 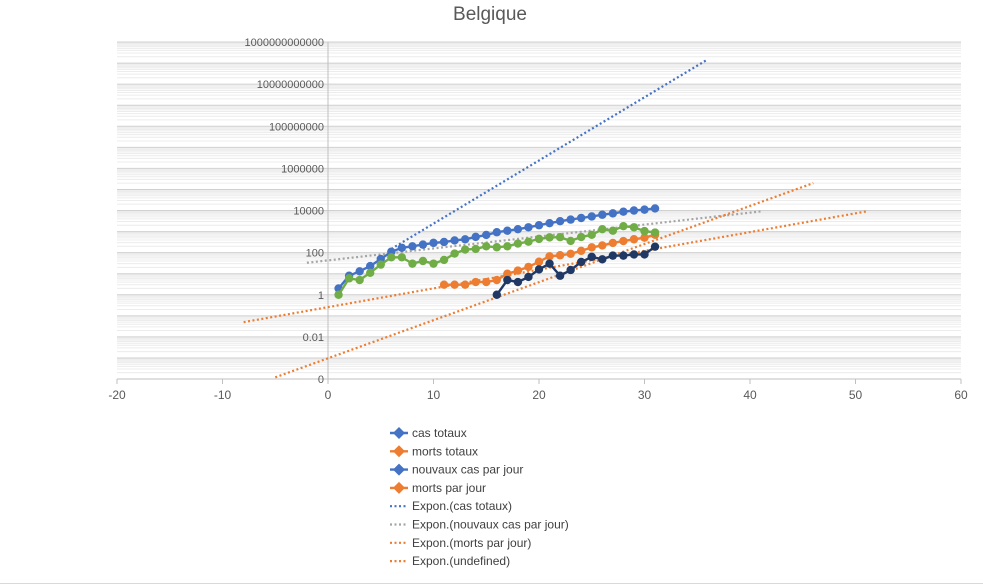 I want to click on series-line, so click(x=575, y=270).